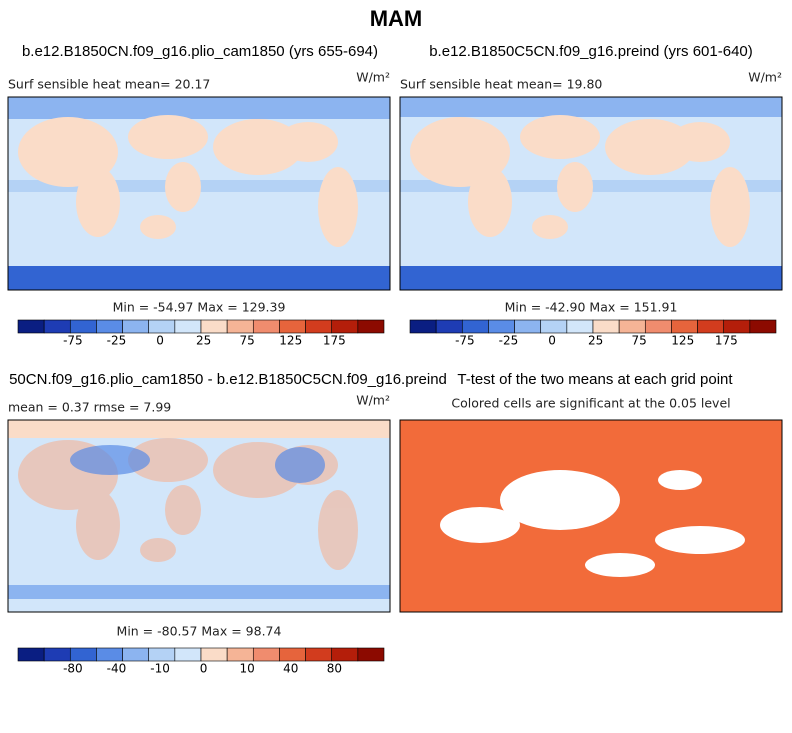 Image resolution: width=792 pixels, height=733 pixels. Describe the element at coordinates (591, 307) in the screenshot. I see `min-max: Min = -42.90 Max = 151.91` at that location.